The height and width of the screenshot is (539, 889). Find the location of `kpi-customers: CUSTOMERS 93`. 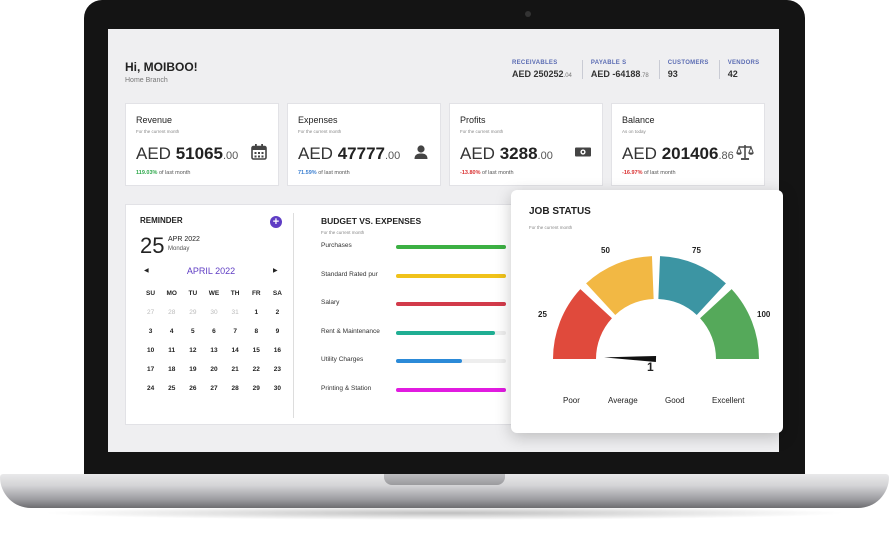

kpi-customers: CUSTOMERS 93 is located at coordinates (688, 69).